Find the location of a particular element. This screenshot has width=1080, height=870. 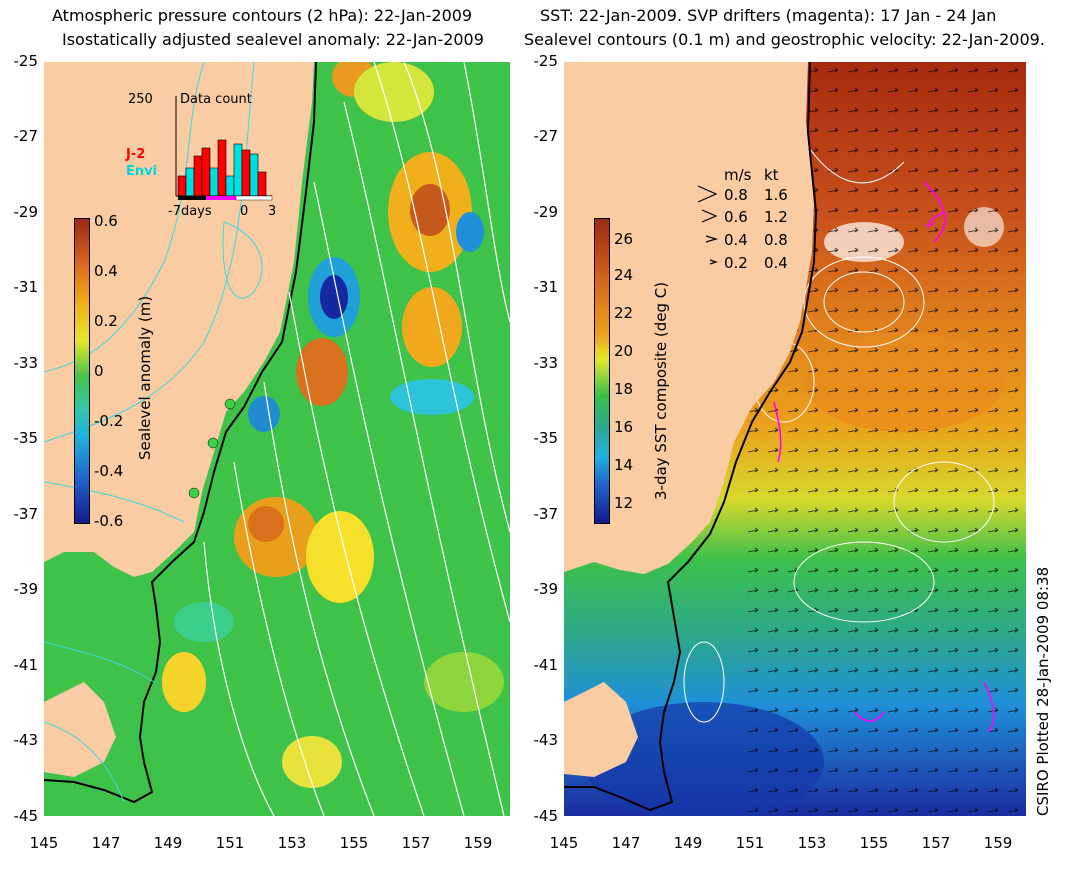

left-y-tick: -37 is located at coordinates (26, 514).